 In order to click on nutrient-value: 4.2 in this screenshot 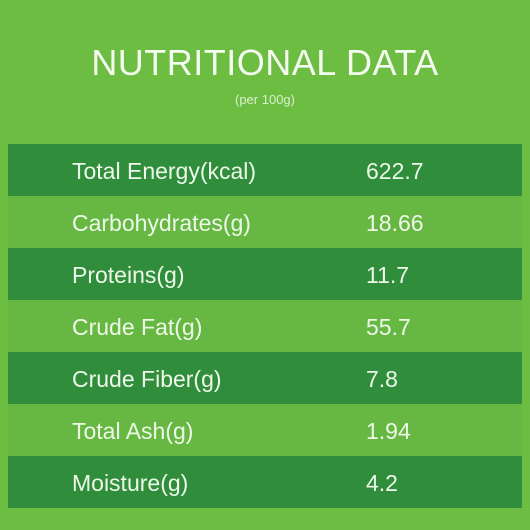, I will do `click(382, 483)`.